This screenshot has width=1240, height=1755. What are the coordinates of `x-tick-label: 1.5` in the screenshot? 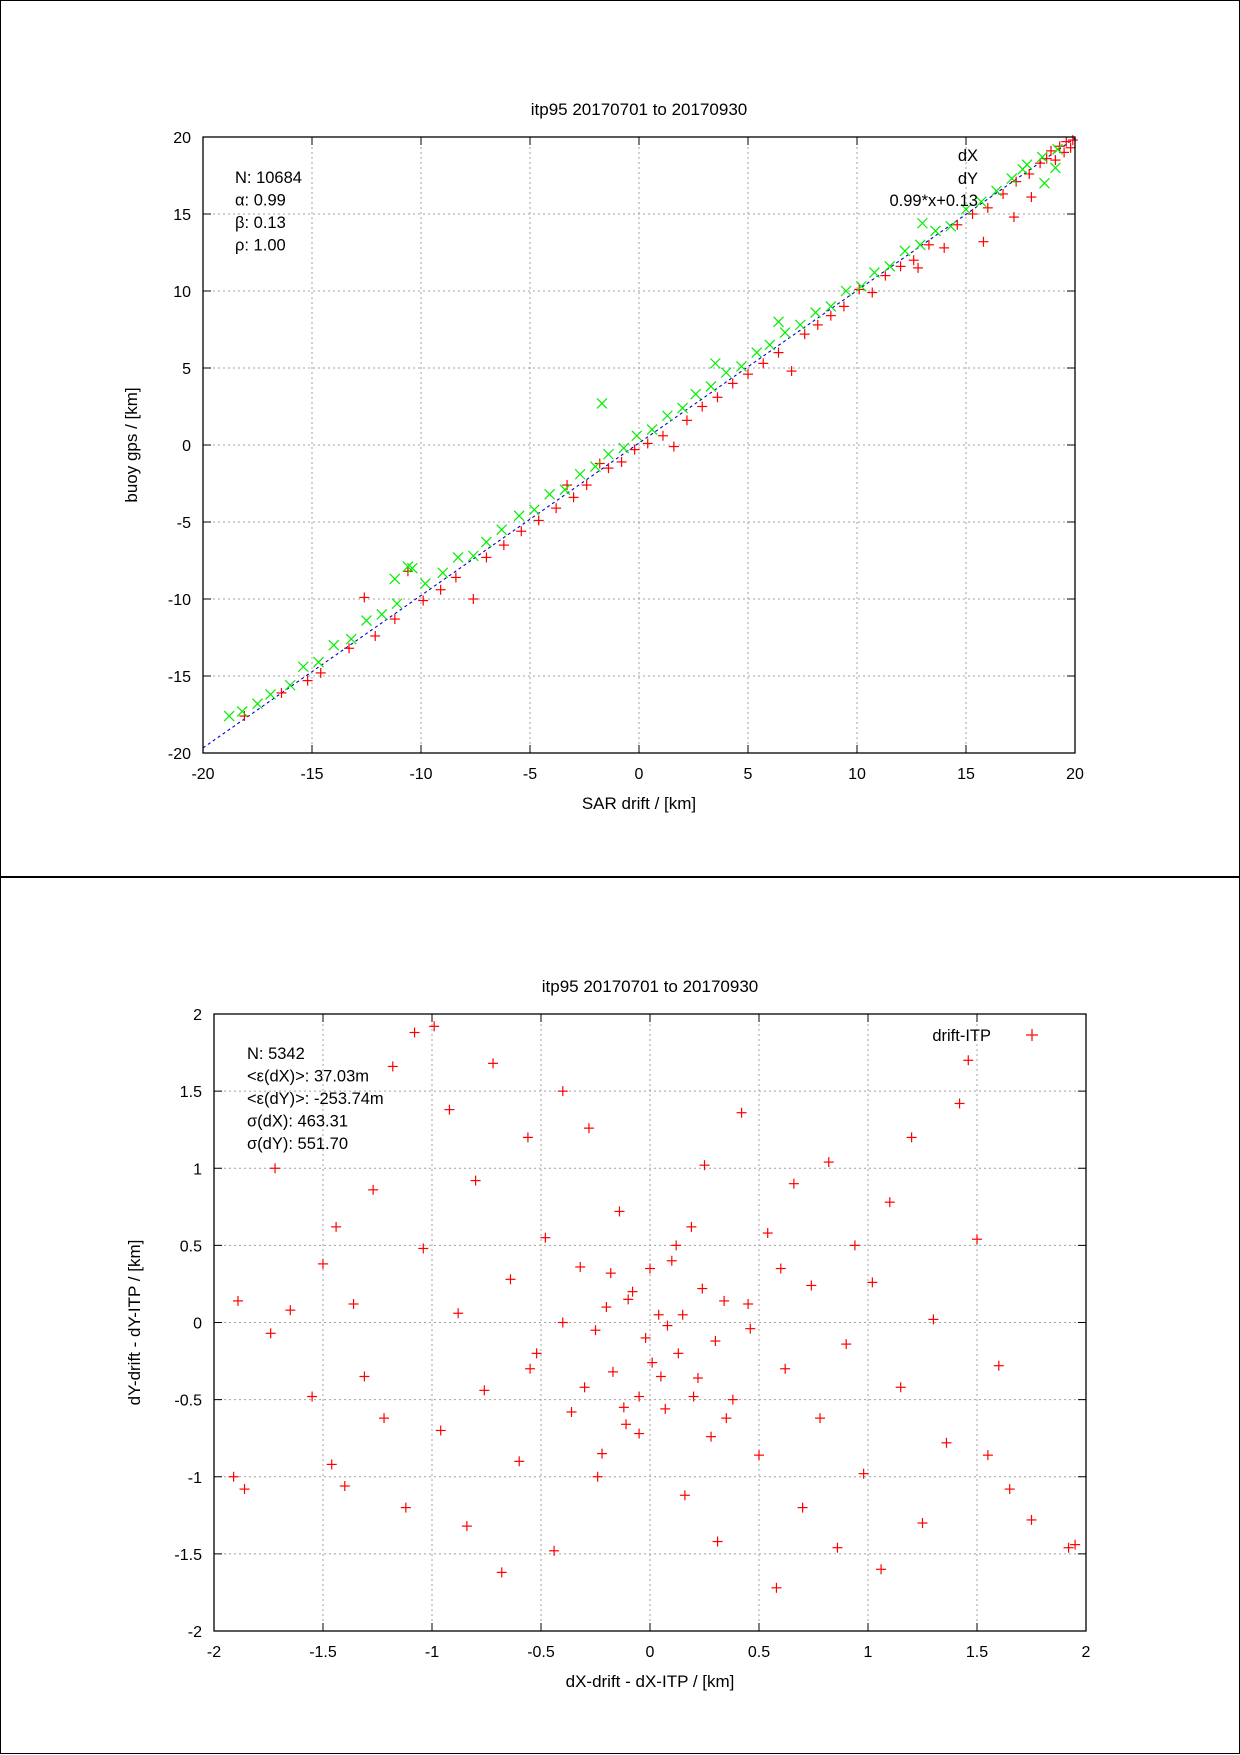 It's located at (977, 1652).